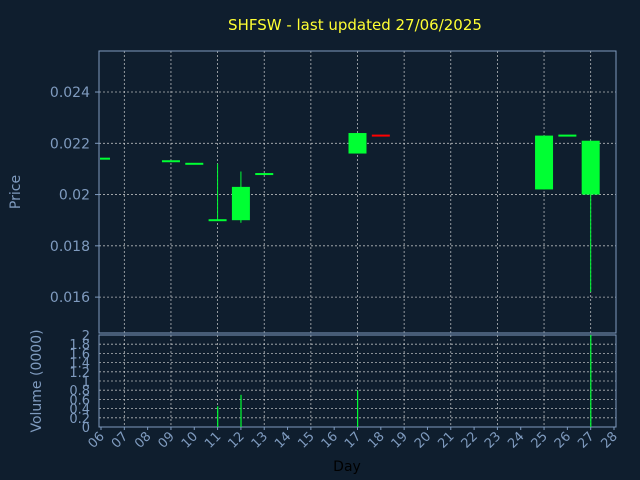 The height and width of the screenshot is (480, 640). I want to click on volume-tick-label: 1.2, so click(79, 373).